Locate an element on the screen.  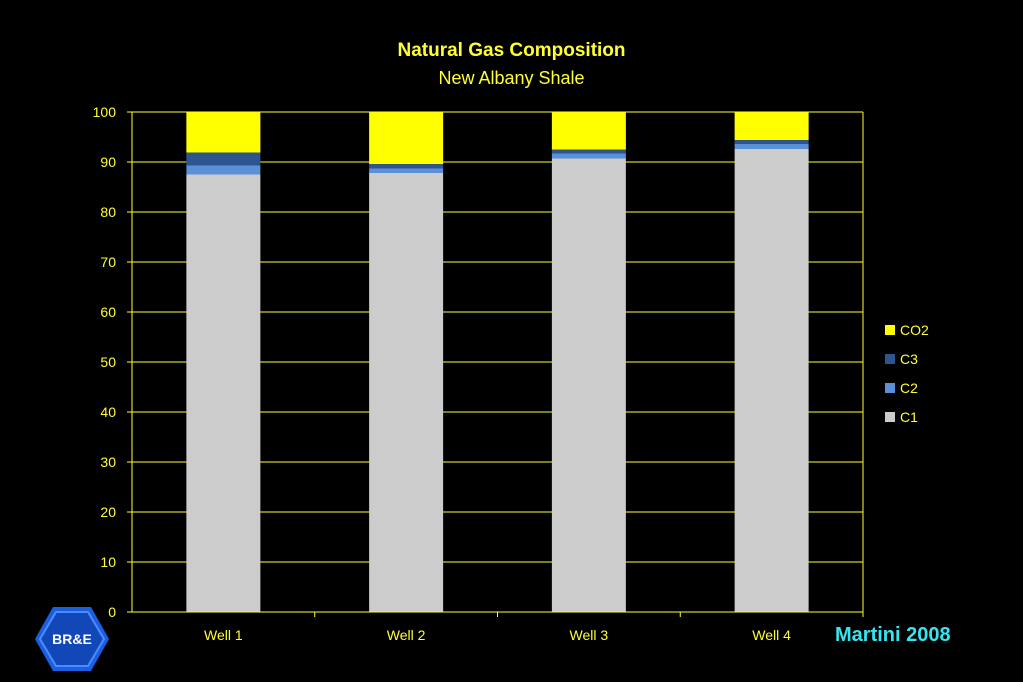
legend-label-co2: CO2 is located at coordinates (914, 330).